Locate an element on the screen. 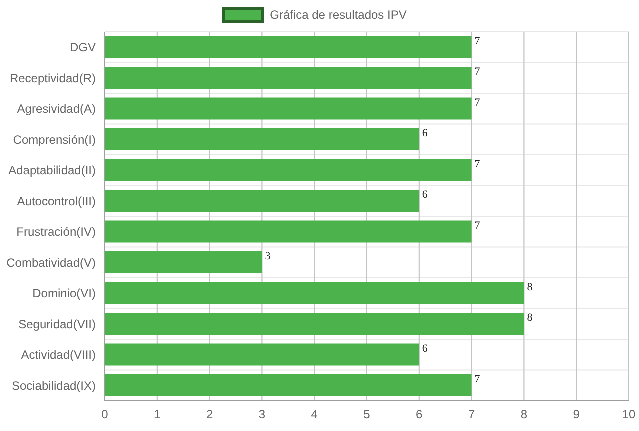 This screenshot has width=639, height=431. x-tick-label: 10 is located at coordinates (629, 415).